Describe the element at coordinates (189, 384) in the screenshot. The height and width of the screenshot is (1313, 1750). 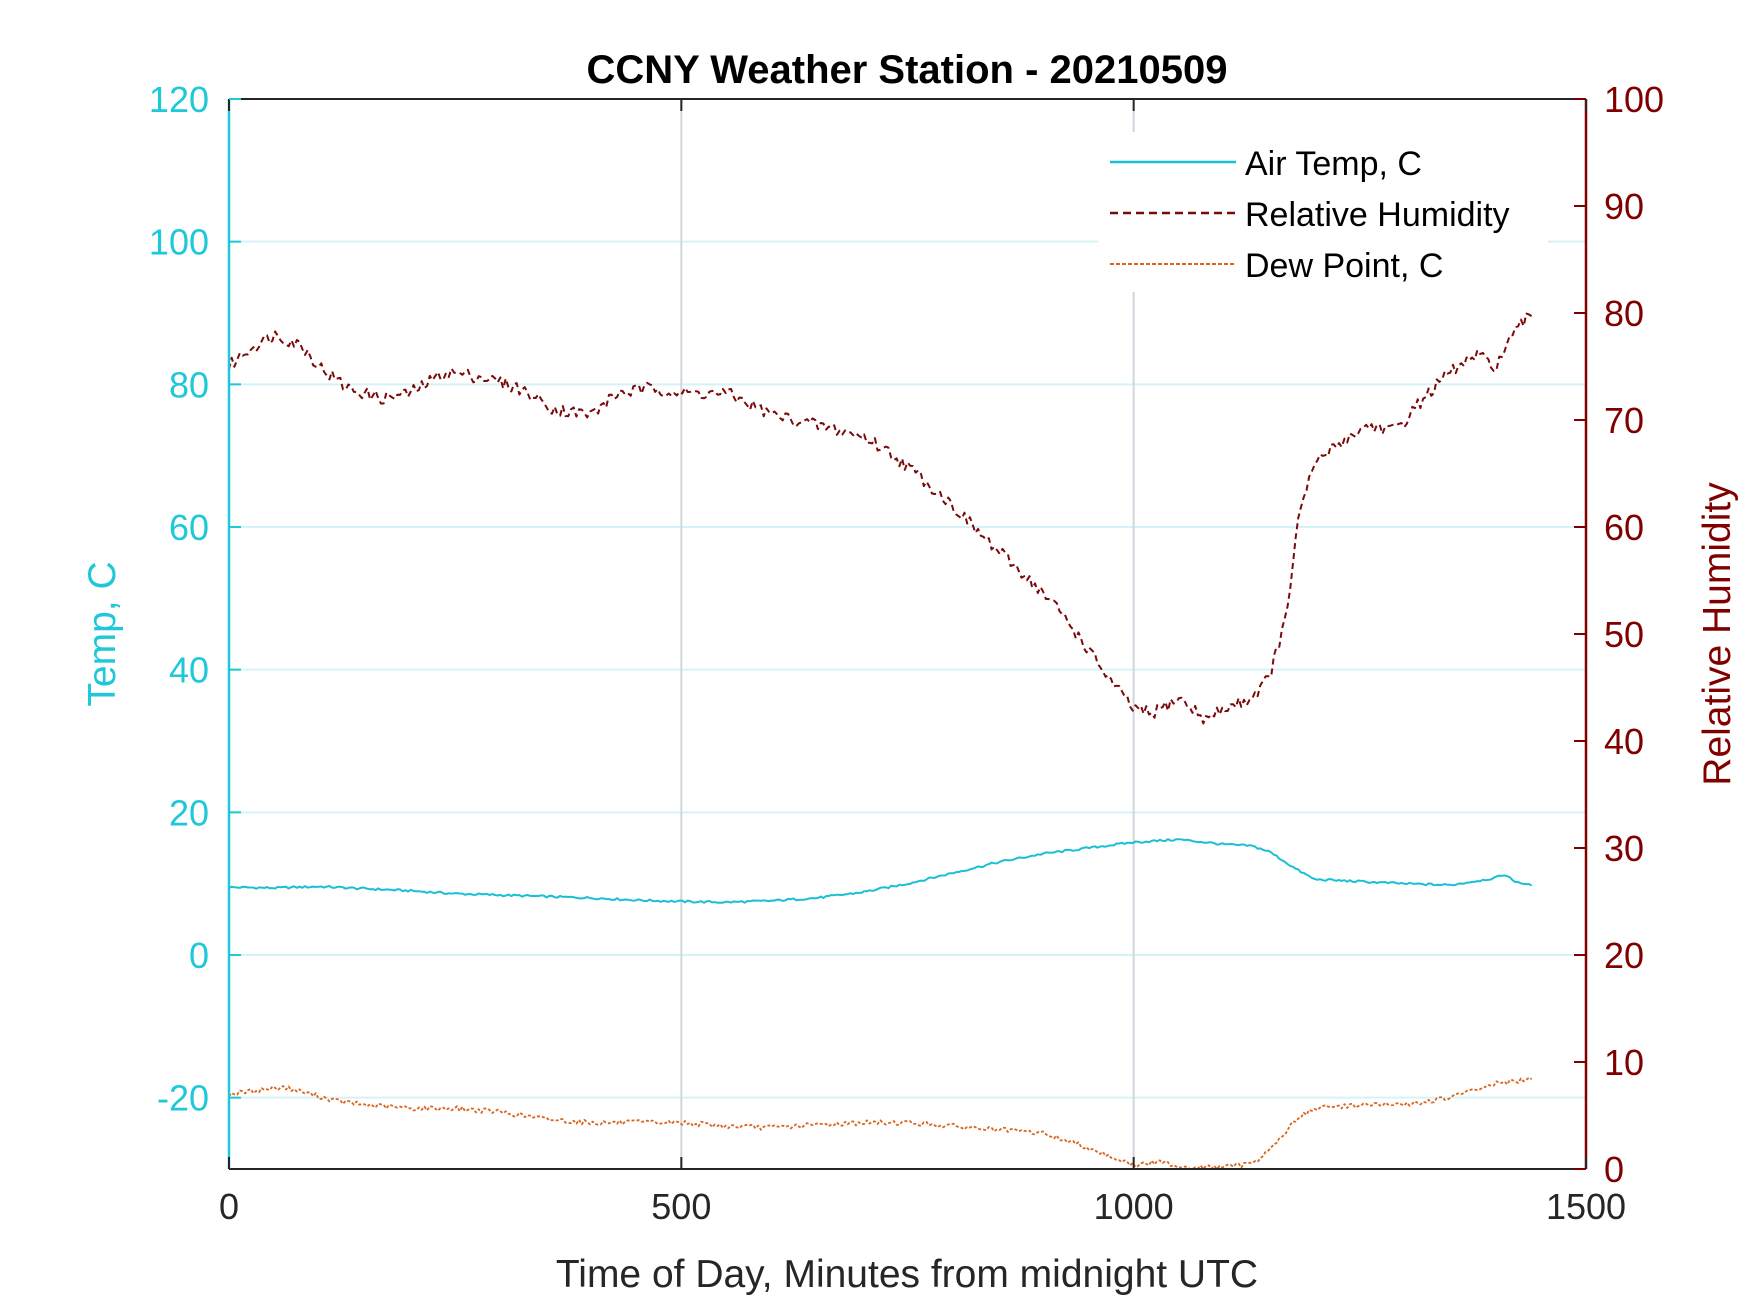
I see `left-y-tick-label: 80` at that location.